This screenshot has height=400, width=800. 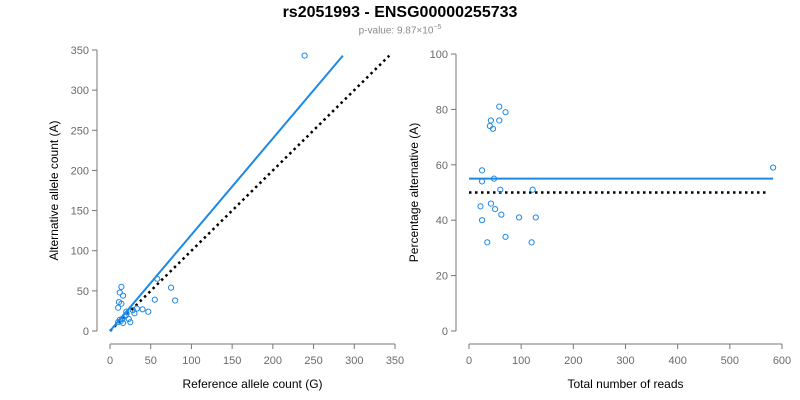 What do you see at coordinates (395, 361) in the screenshot?
I see `left-x-tick-label: 350` at bounding box center [395, 361].